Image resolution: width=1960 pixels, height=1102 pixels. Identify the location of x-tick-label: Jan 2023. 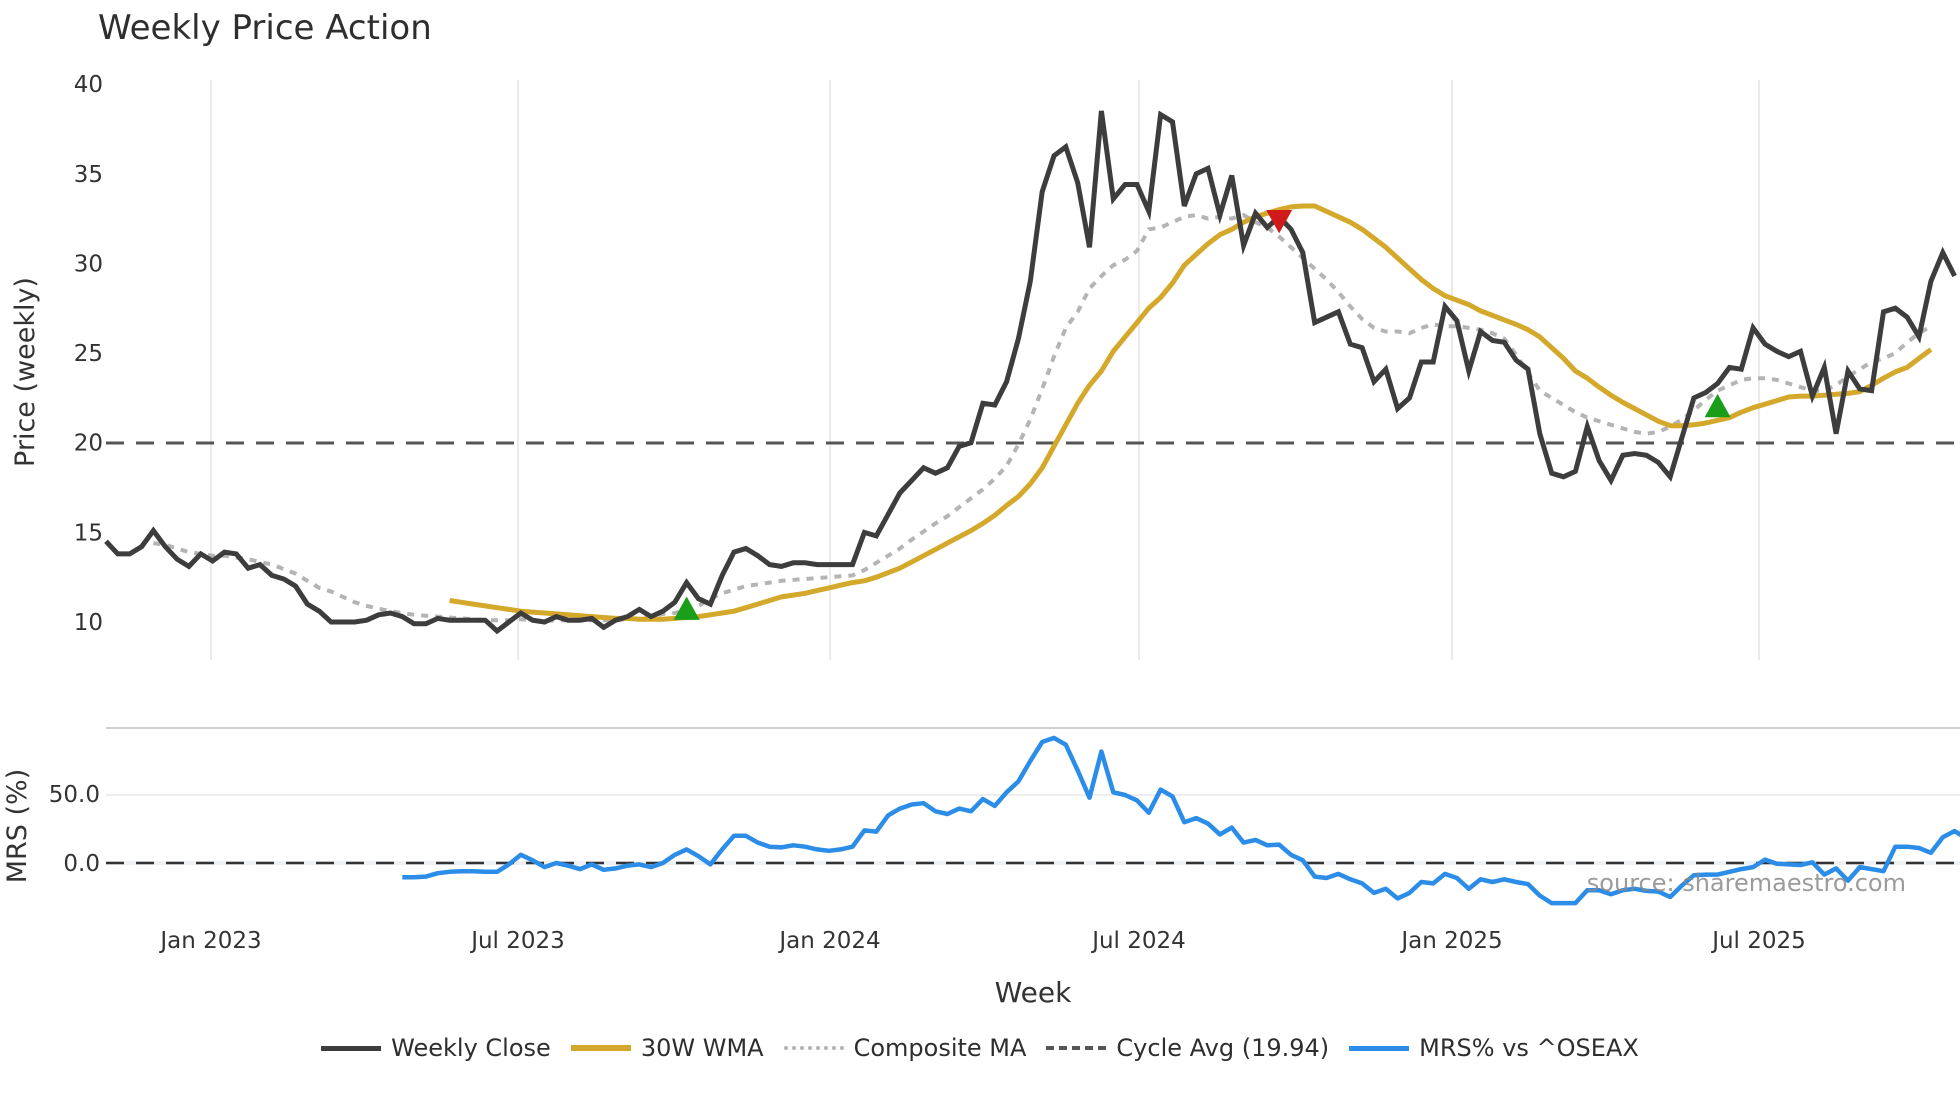
(209, 941).